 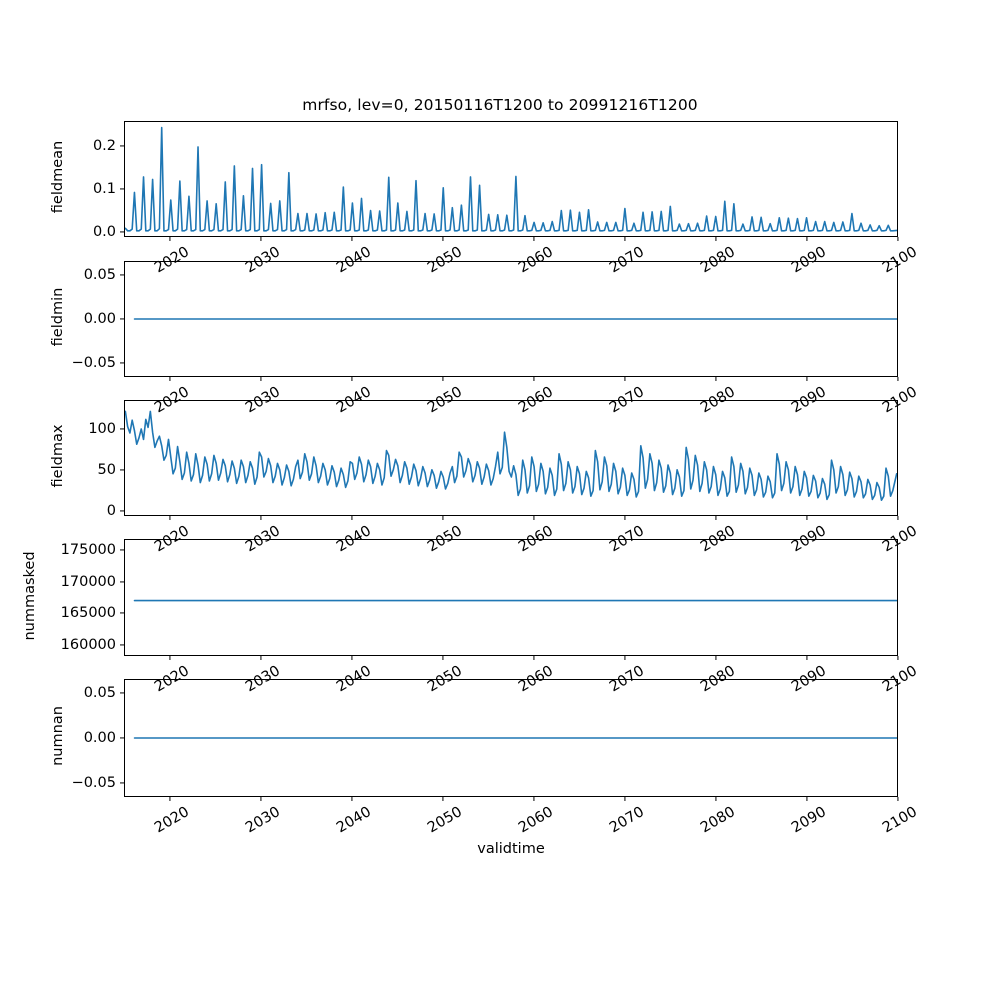 What do you see at coordinates (262, 820) in the screenshot?
I see `x-tick-label: 2030` at bounding box center [262, 820].